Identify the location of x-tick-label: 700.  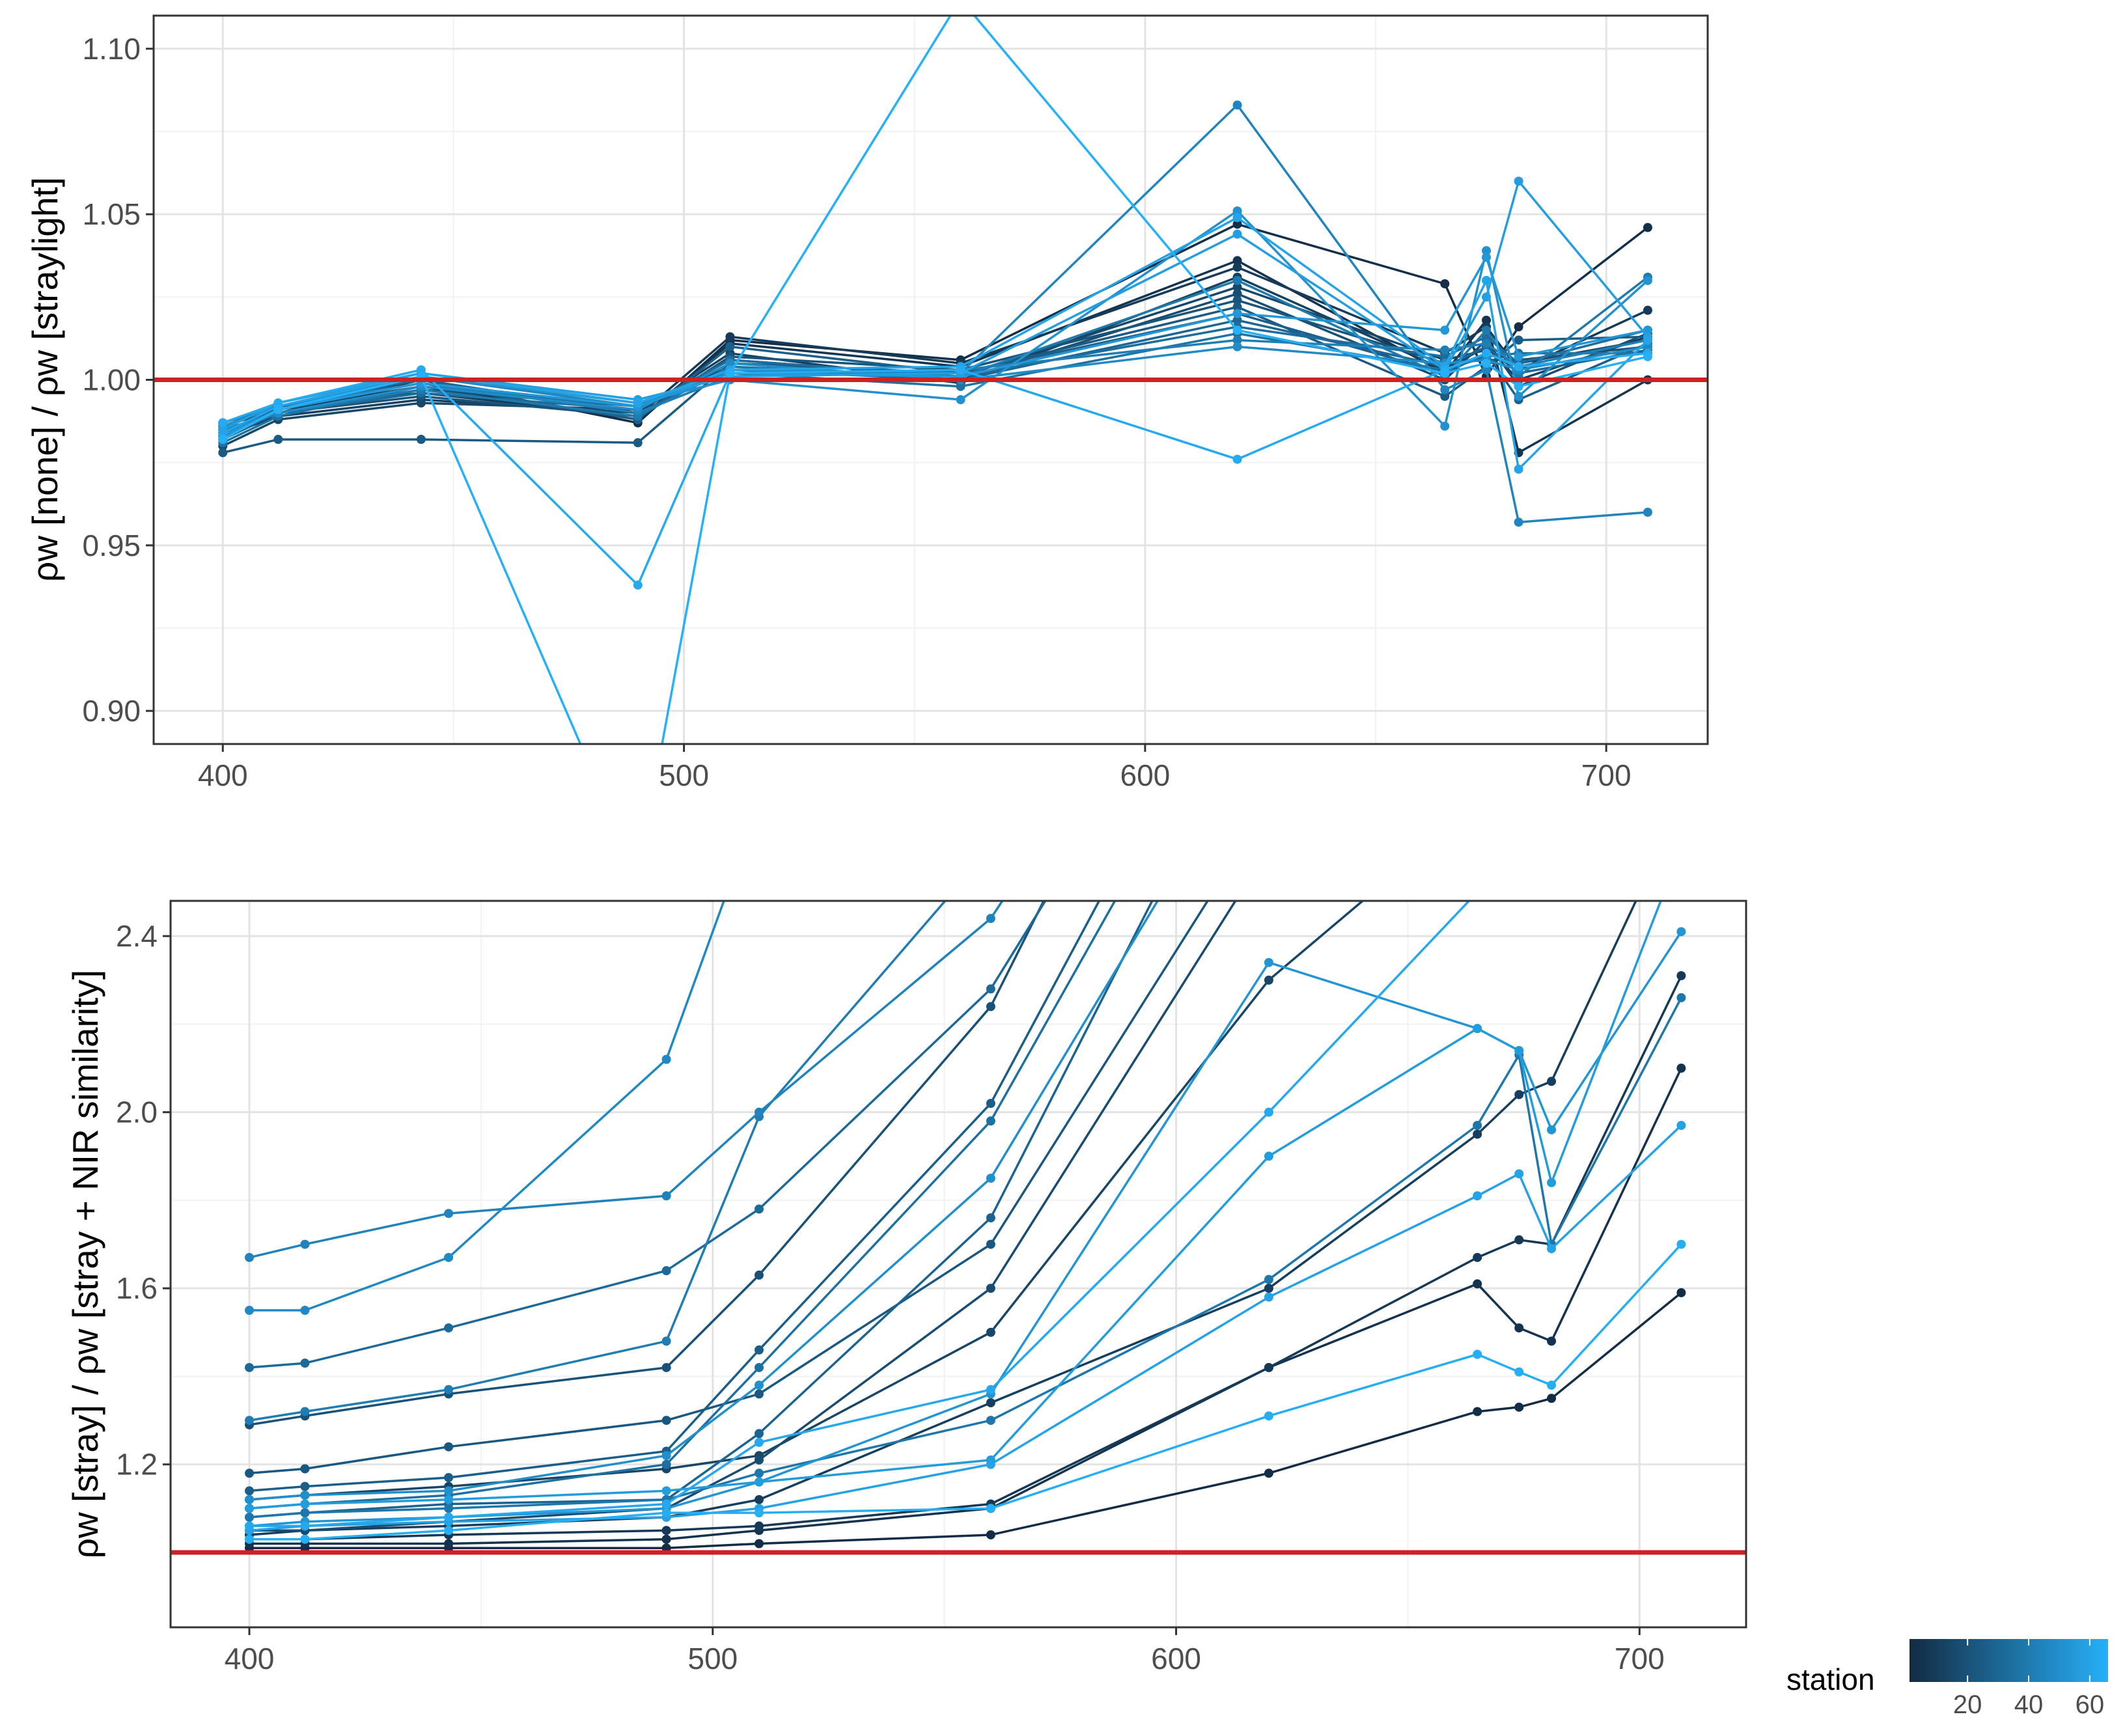
(1606, 775).